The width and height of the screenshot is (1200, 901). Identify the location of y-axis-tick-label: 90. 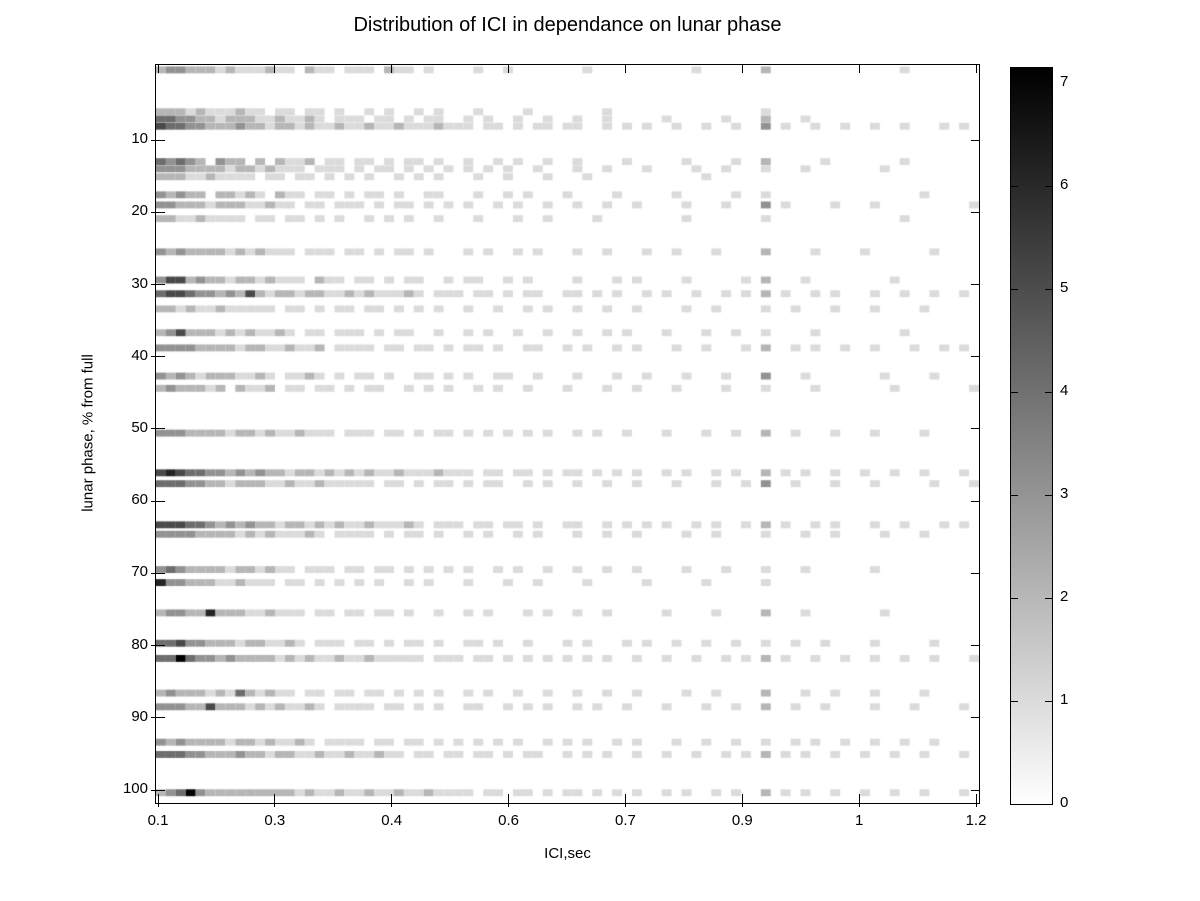
(139, 716).